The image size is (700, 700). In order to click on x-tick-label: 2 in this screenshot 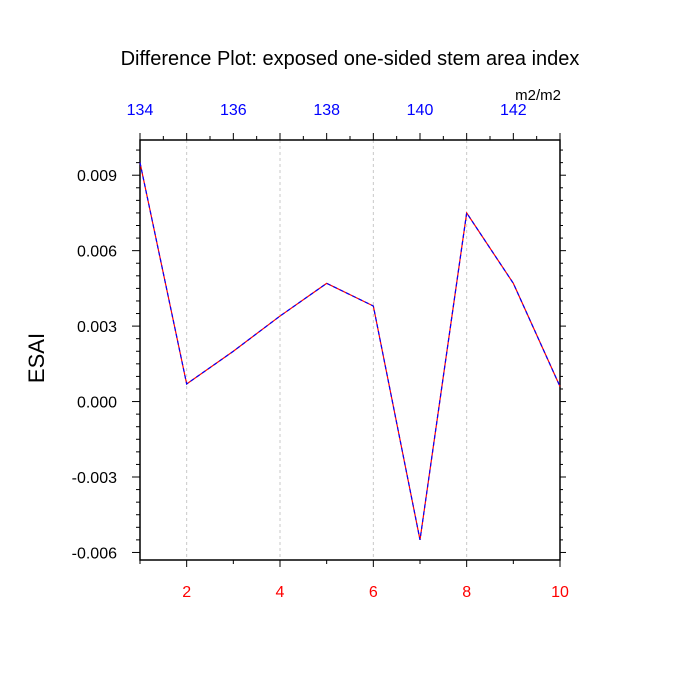, I will do `click(186, 592)`.